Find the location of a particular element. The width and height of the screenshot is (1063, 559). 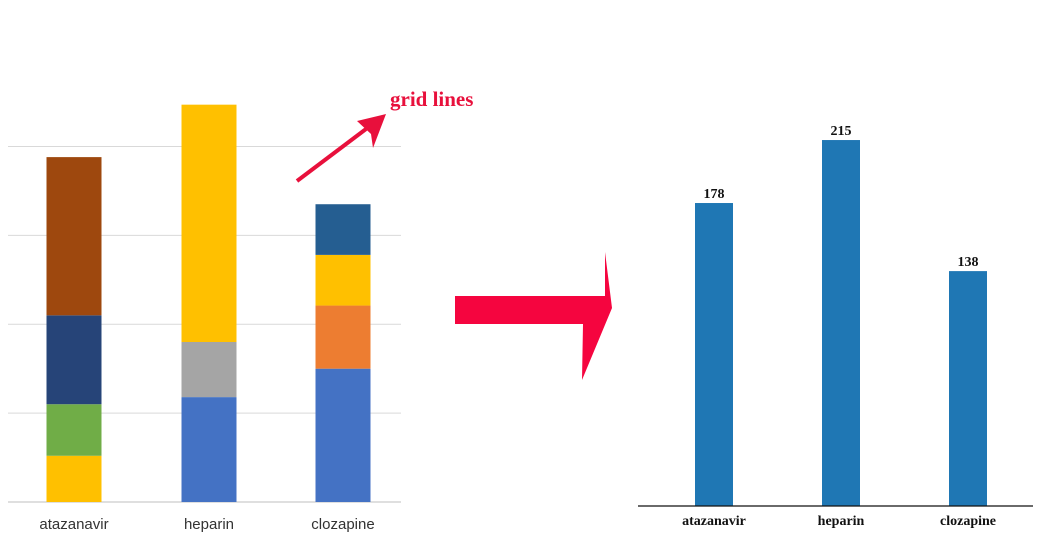

annotation-arrow-icon is located at coordinates (340, 148).